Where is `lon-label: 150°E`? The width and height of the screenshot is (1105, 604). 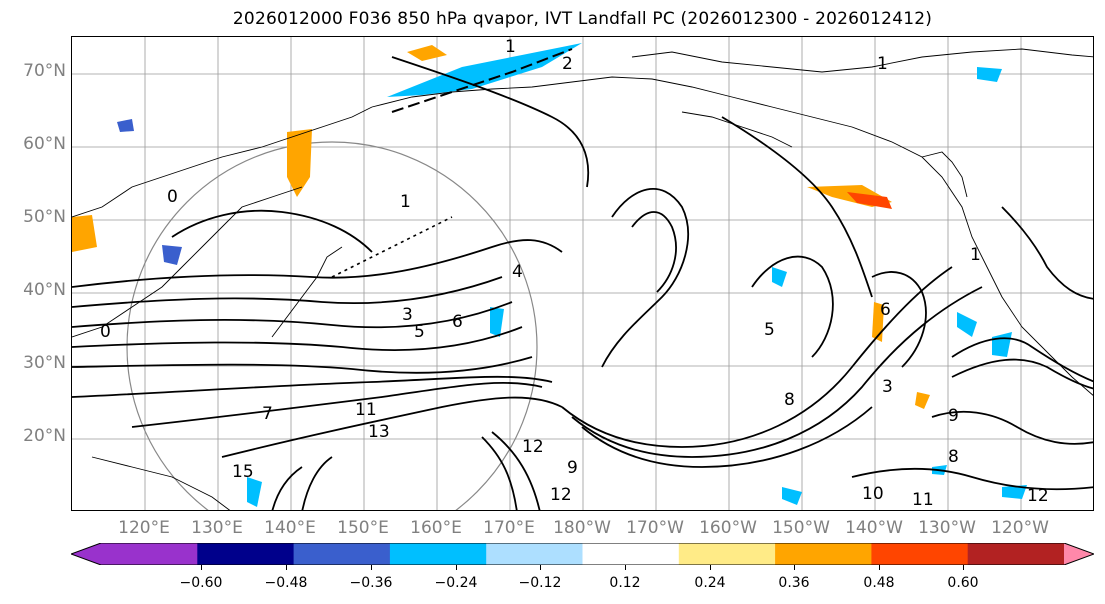
lon-label: 150°E is located at coordinates (363, 528).